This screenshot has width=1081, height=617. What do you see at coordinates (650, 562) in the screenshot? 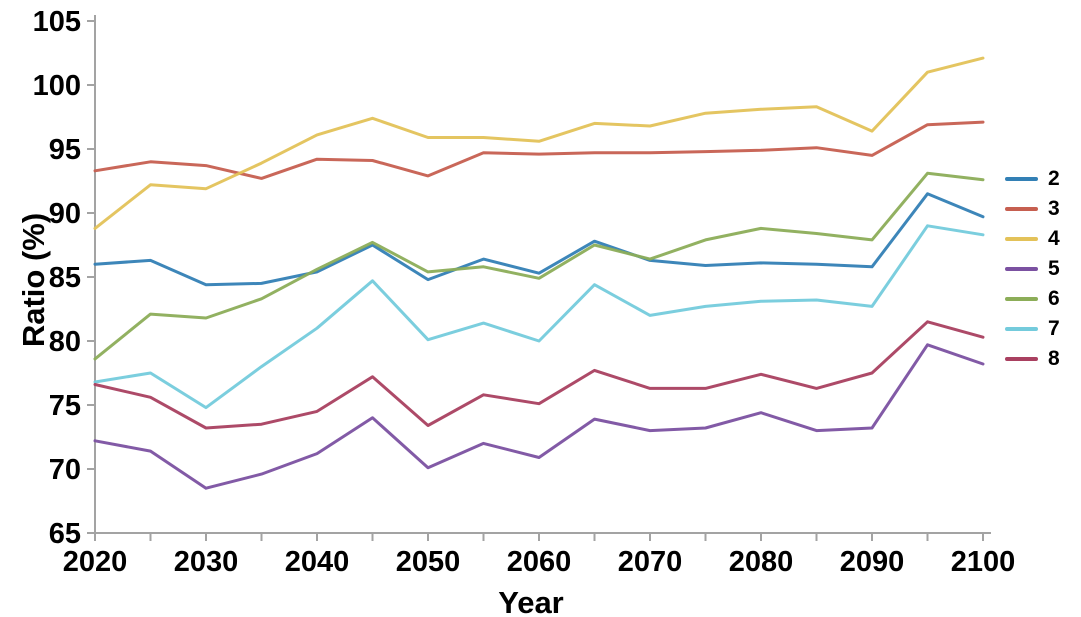
I see `x-tick-label: 2070` at bounding box center [650, 562].